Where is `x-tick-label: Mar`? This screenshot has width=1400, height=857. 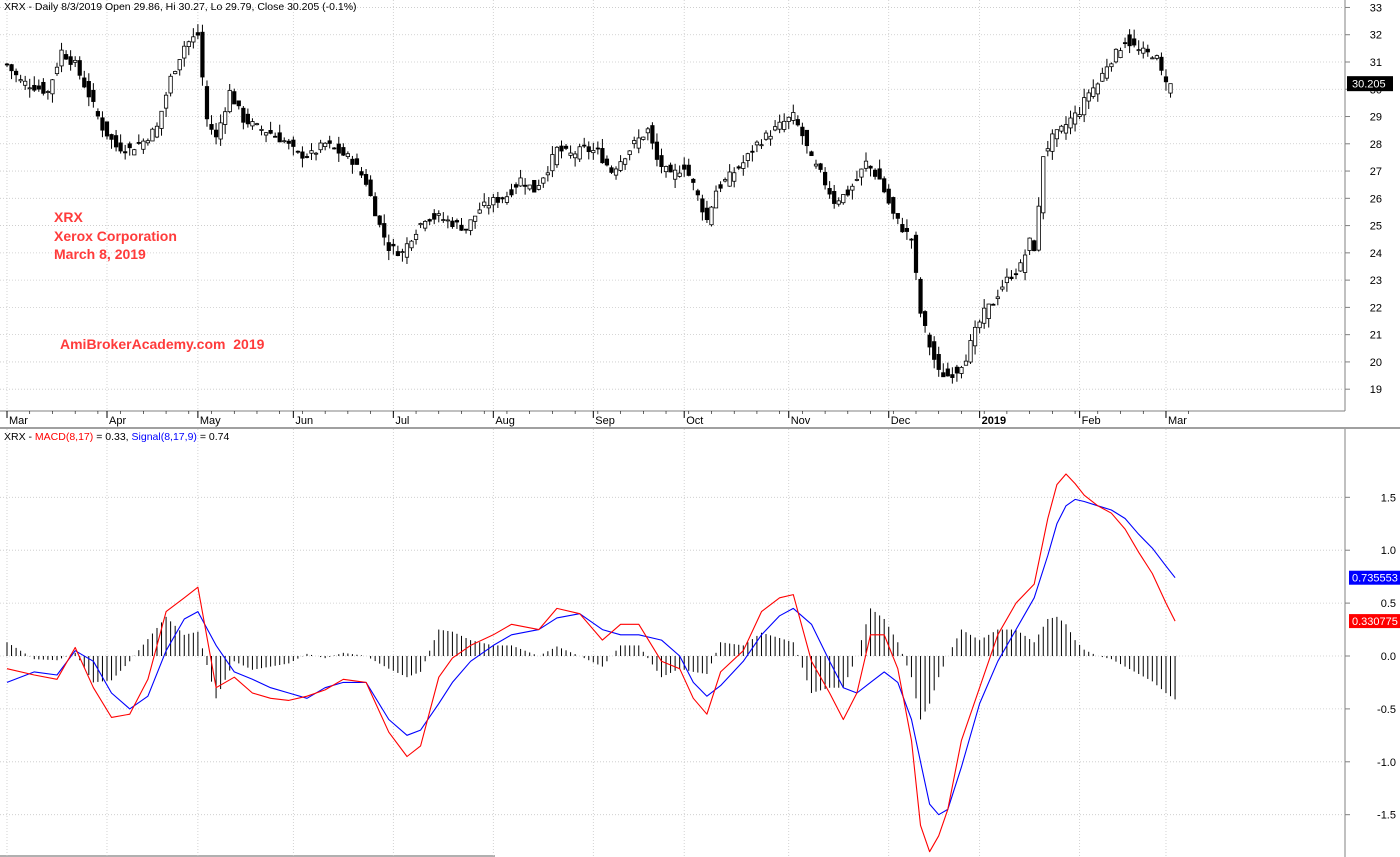
x-tick-label: Mar is located at coordinates (18, 421).